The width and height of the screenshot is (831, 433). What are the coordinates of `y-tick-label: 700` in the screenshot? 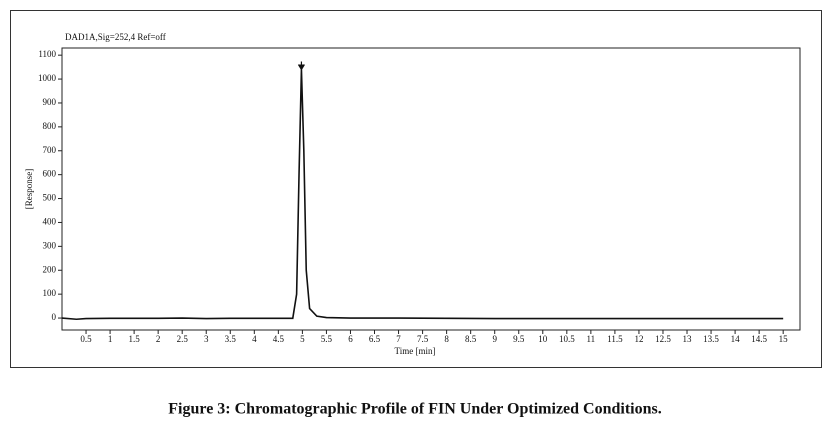 It's located at (50, 150).